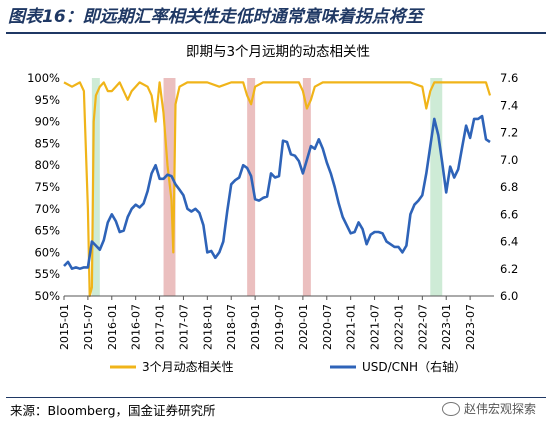  I want to click on left-tick-label: 60%, so click(47, 252).